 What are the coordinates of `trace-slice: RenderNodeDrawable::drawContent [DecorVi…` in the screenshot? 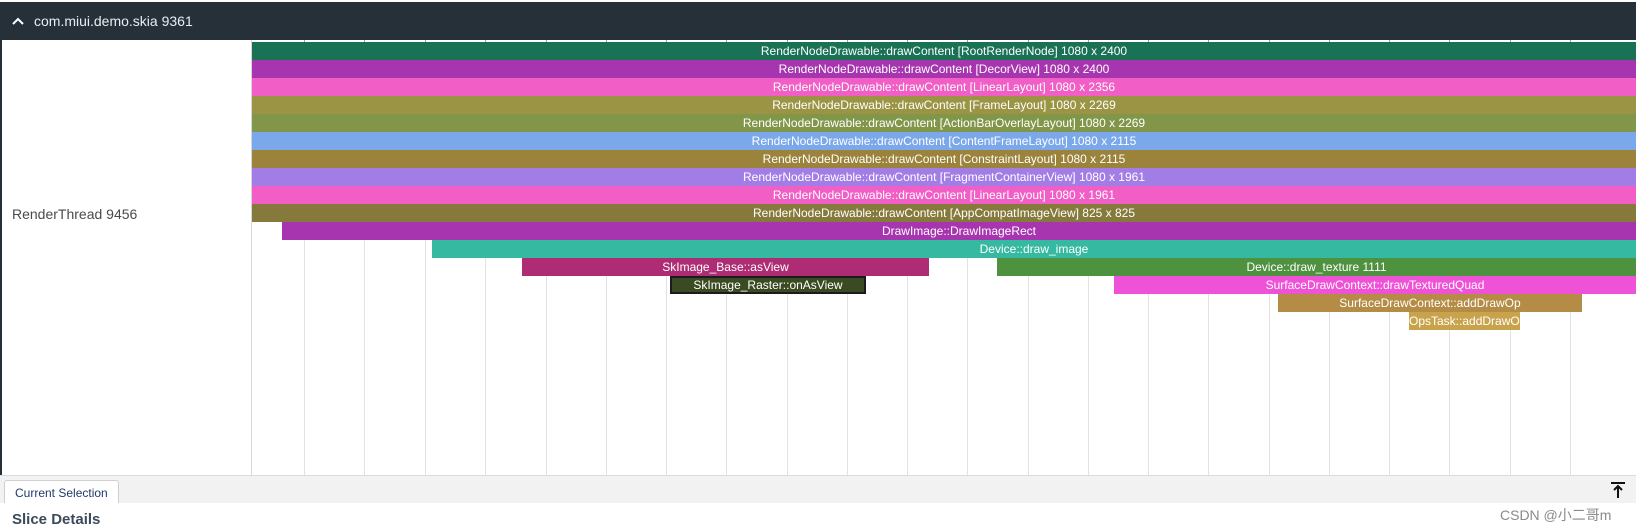 It's located at (944, 69).